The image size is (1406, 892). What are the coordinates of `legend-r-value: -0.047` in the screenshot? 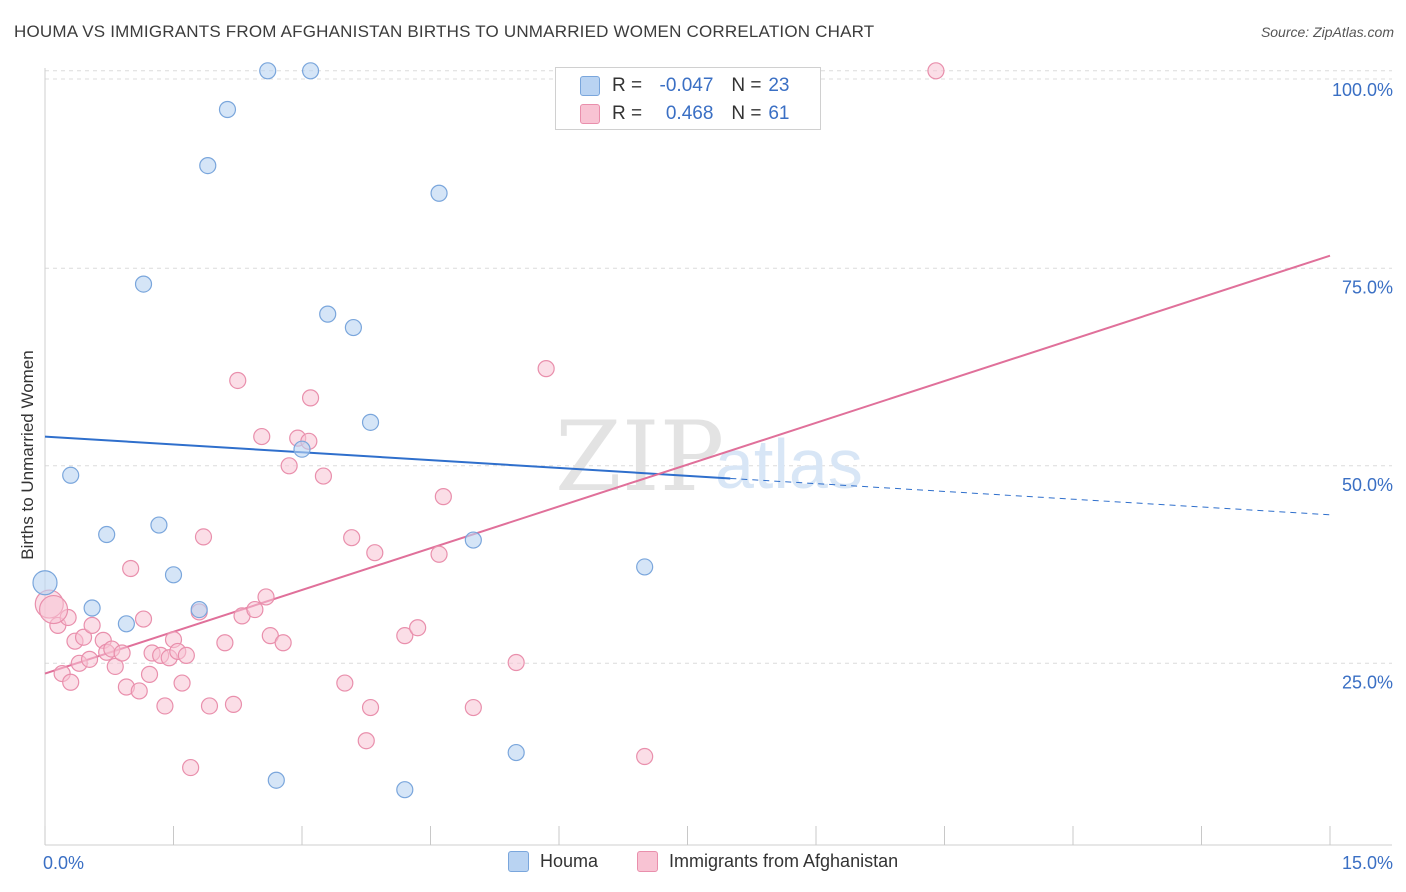 It's located at (686, 85).